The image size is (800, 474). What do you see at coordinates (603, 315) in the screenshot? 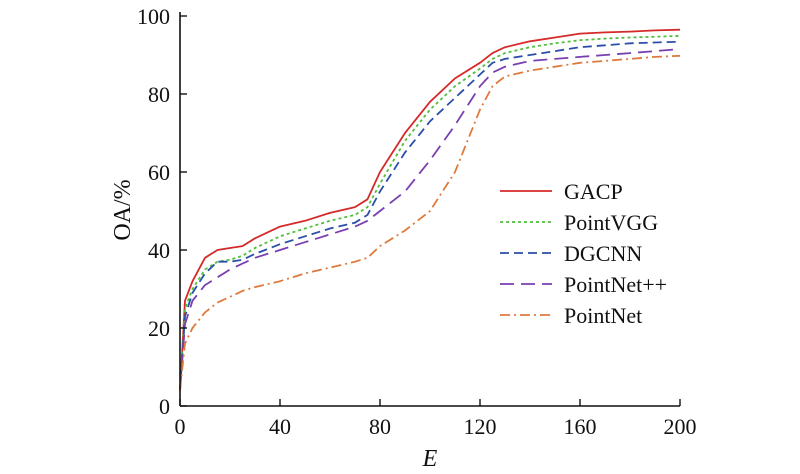
I see `legend-label-4: PointNet` at bounding box center [603, 315].